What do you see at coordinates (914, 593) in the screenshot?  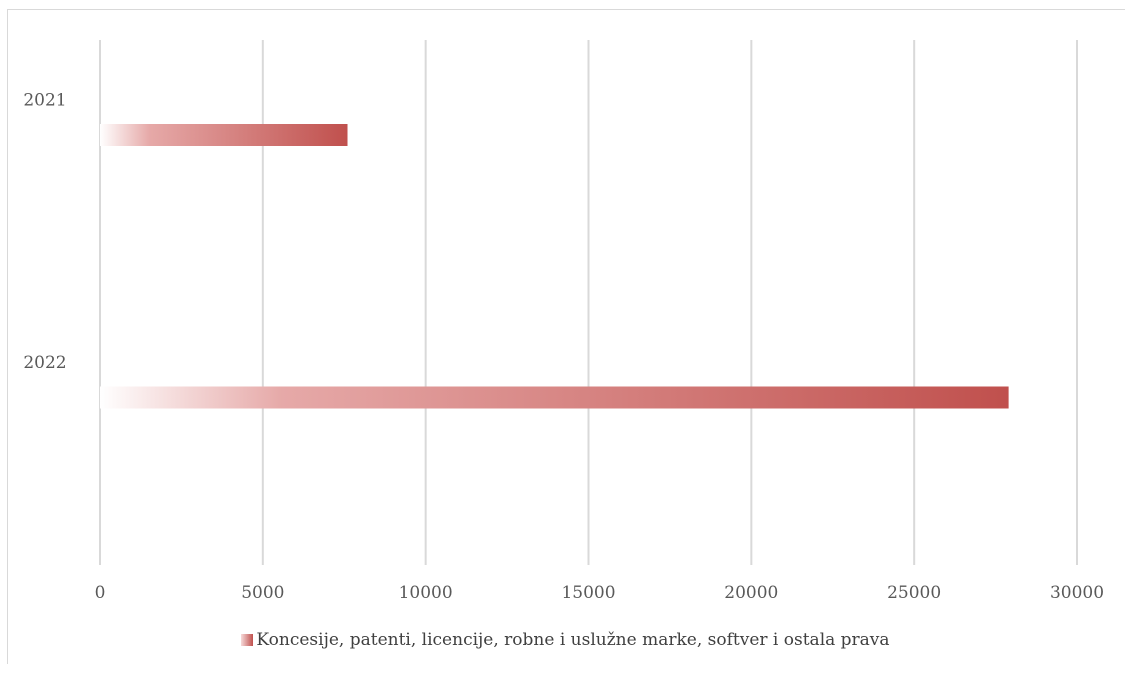 I see `x-tick-label: 25000` at bounding box center [914, 593].